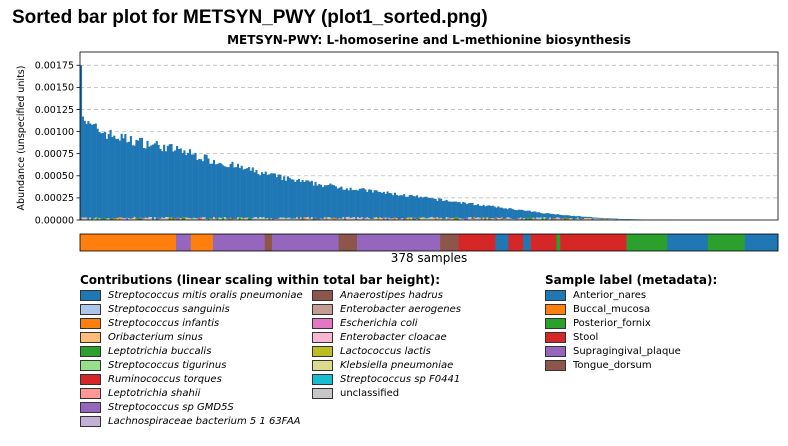  What do you see at coordinates (429, 242) in the screenshot?
I see `metadata-strip-frame` at bounding box center [429, 242].